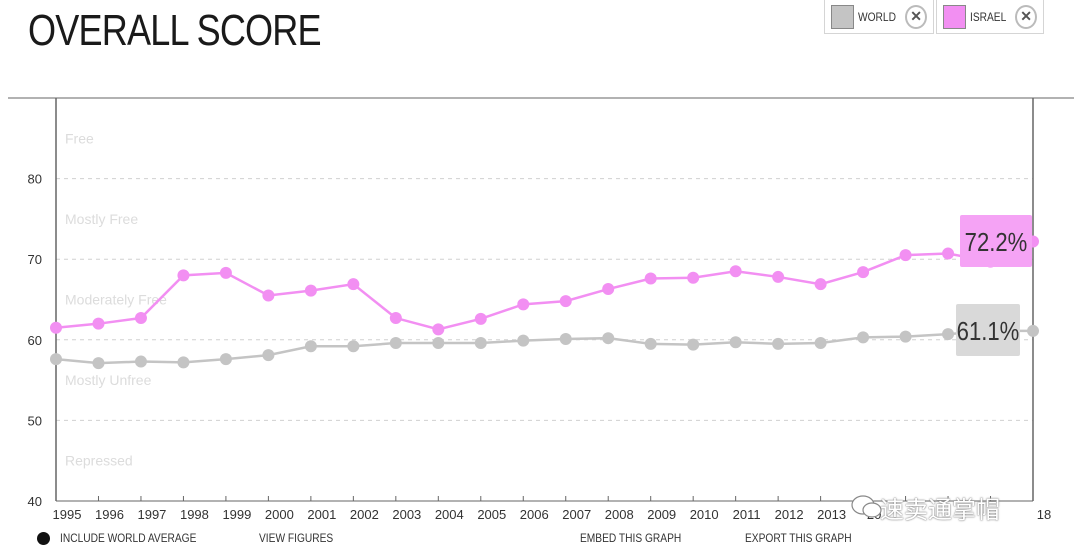  What do you see at coordinates (406, 514) in the screenshot?
I see `x-tick-label: 2003` at bounding box center [406, 514].